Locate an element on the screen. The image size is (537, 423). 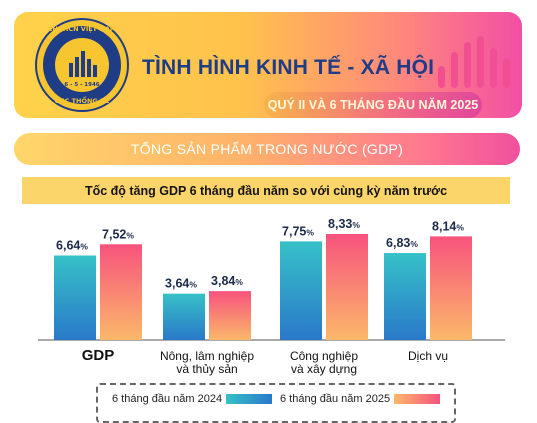
category-label-0: GDP is located at coordinates (98, 355).